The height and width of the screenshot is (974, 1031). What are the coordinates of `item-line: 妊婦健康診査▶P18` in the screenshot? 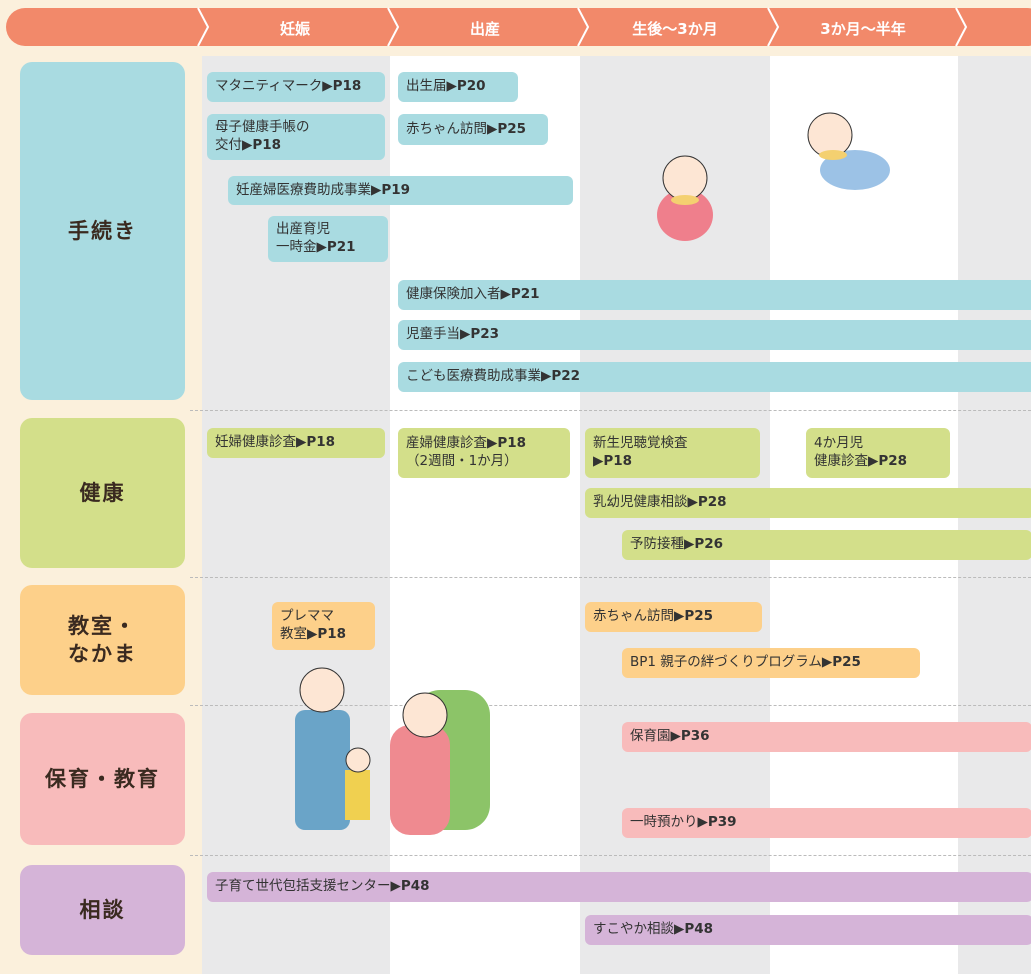 It's located at (296, 443).